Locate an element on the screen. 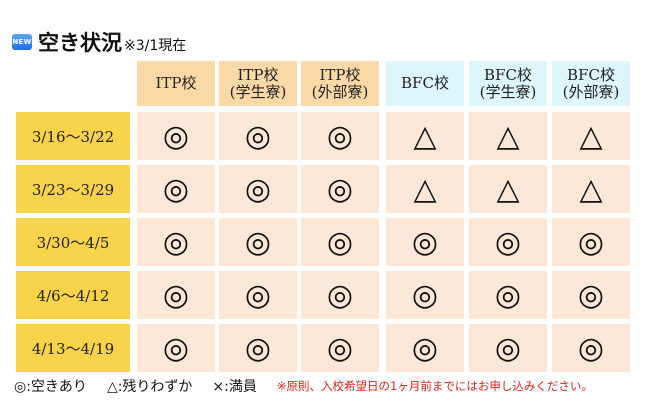 The image size is (660, 413). column-header-4: BFC校 is located at coordinates (425, 83).